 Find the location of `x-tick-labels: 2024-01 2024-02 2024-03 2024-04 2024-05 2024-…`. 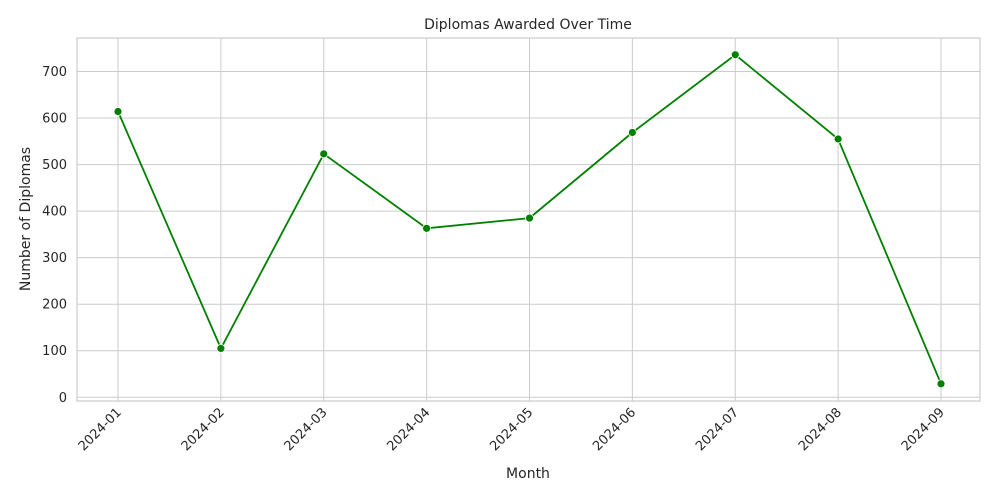

x-tick-labels: 2024-01 2024-02 2024-03 2024-04 2024-05 2024-… is located at coordinates (512, 429).